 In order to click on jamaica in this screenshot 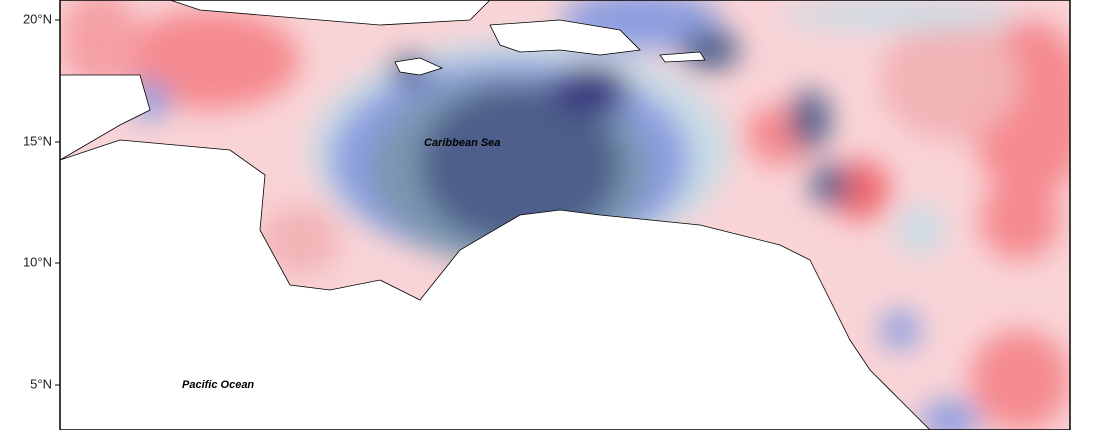, I will do `click(419, 66)`.